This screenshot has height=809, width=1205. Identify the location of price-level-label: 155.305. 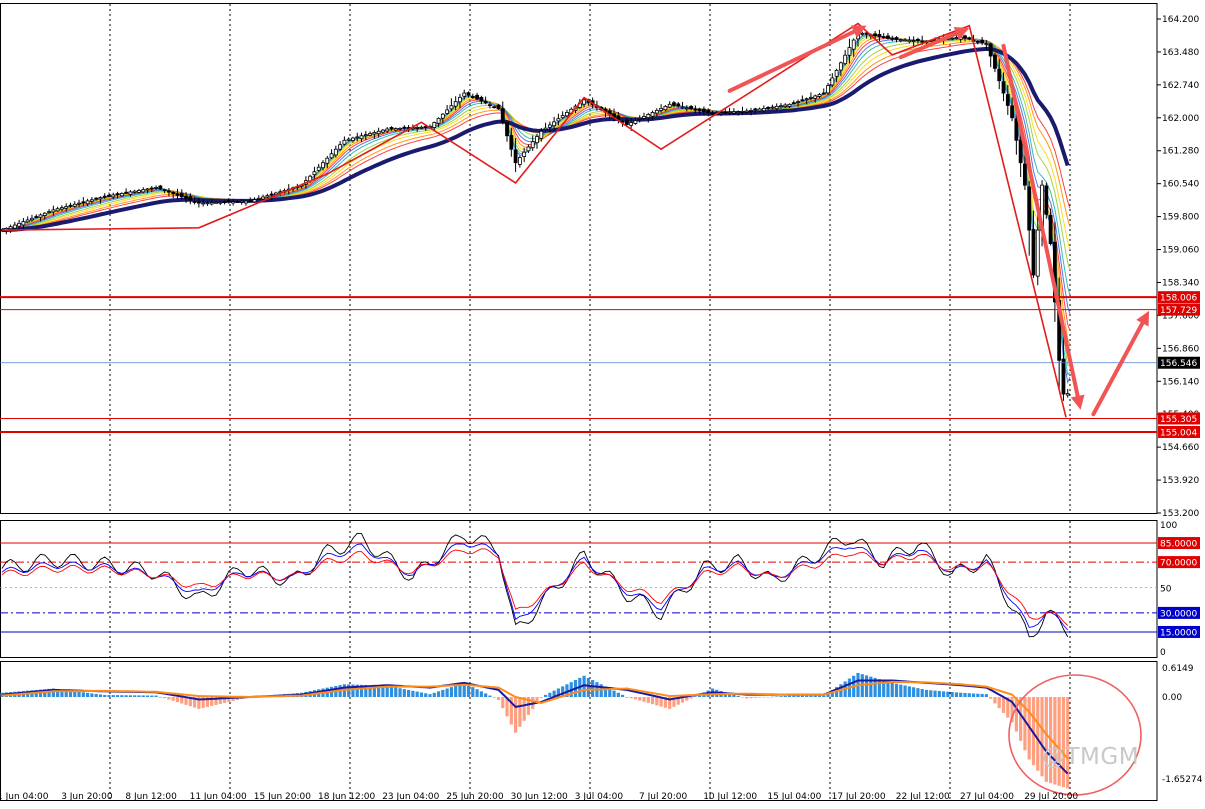
(1178, 420).